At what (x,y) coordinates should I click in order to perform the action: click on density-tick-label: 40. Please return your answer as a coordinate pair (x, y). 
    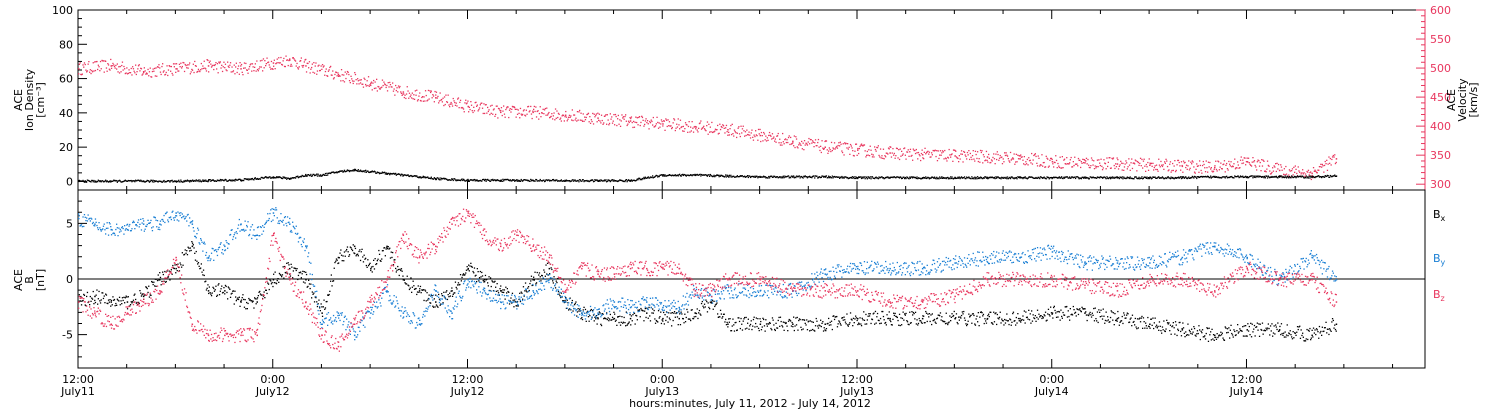
    Looking at the image, I should click on (66, 113).